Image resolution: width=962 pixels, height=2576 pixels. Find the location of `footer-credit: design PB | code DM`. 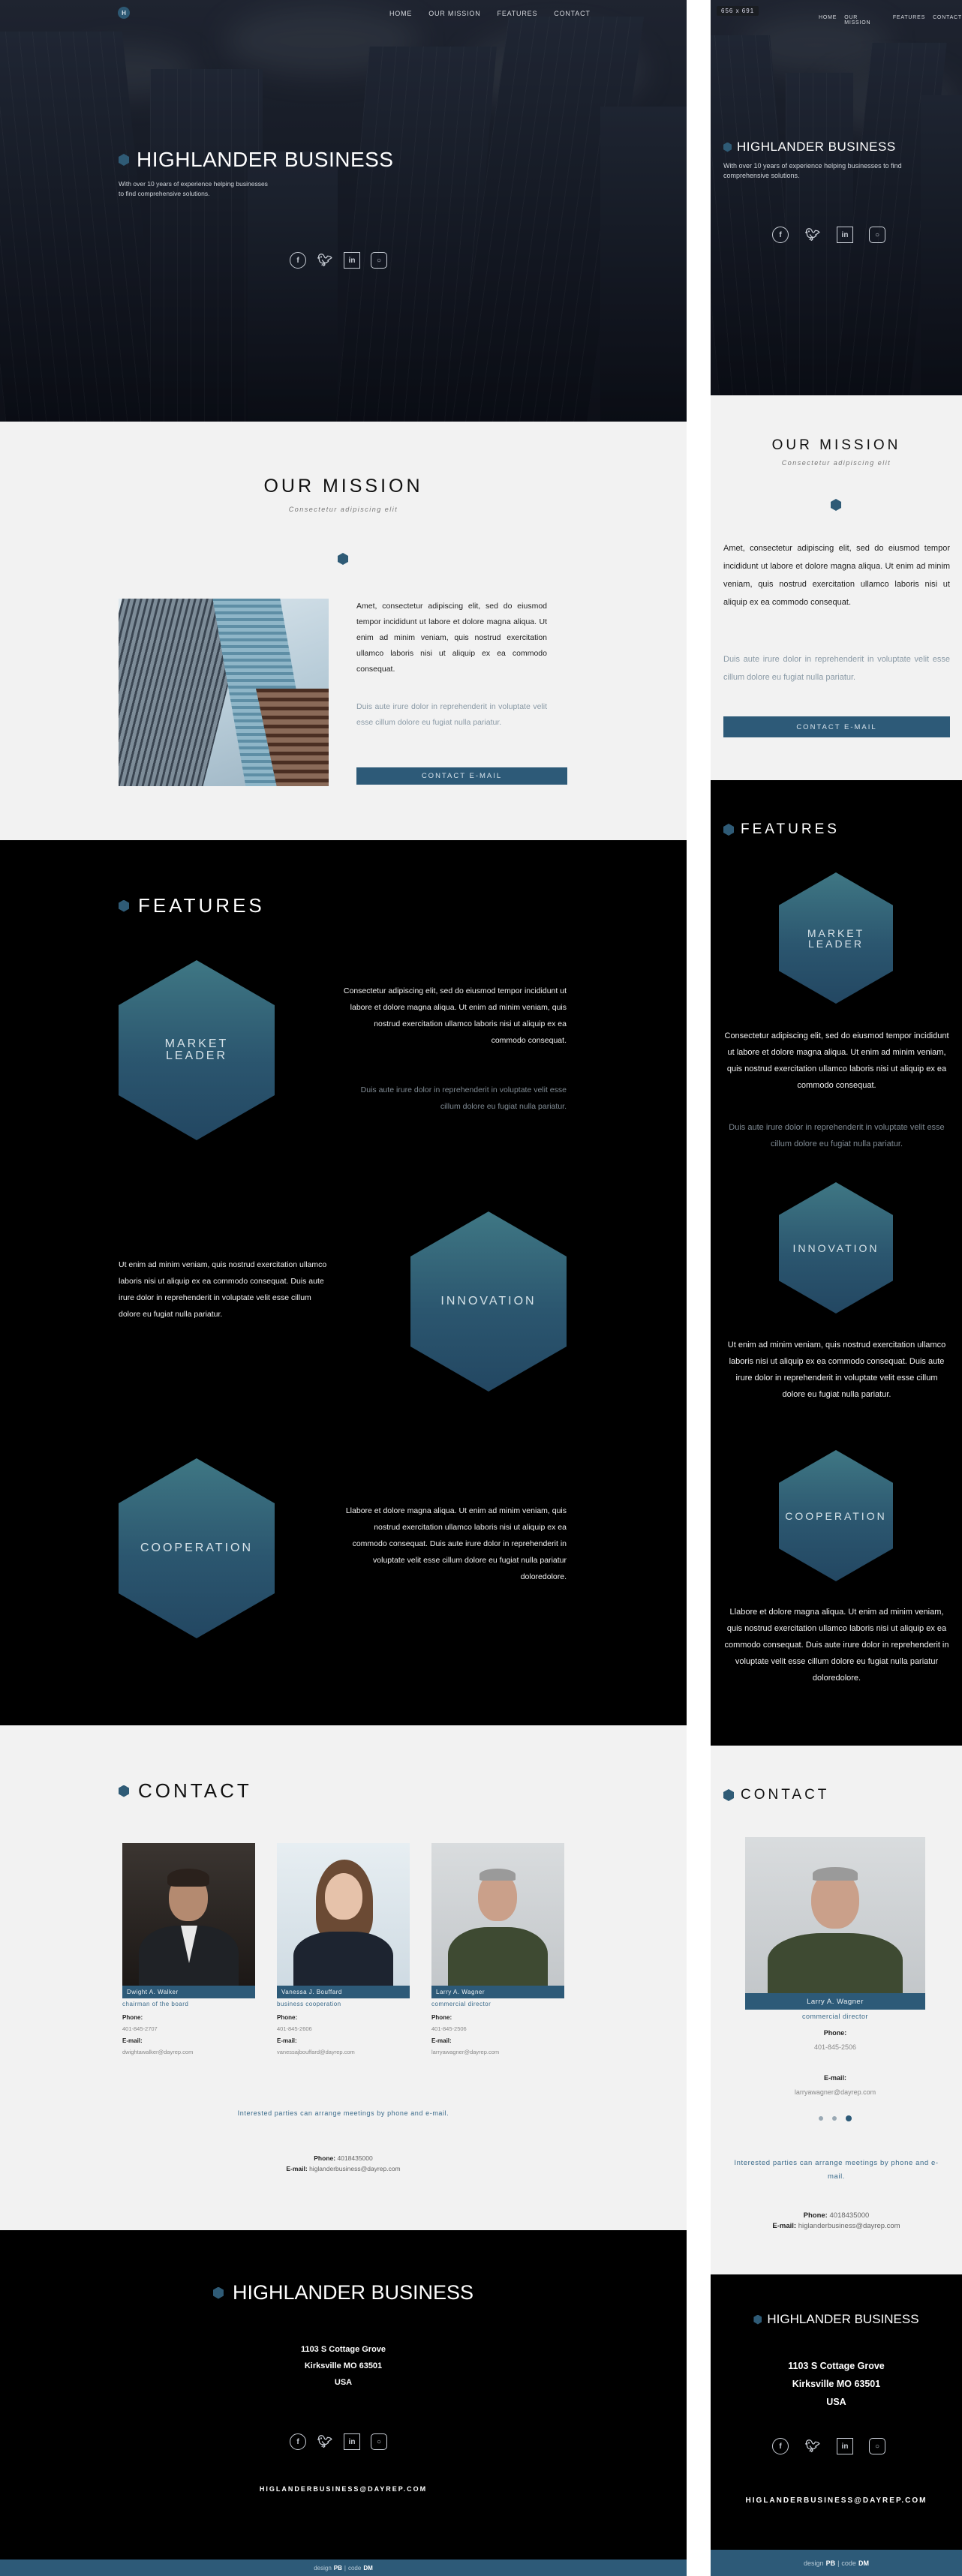

footer-credit: design PB | code DM is located at coordinates (836, 2563).